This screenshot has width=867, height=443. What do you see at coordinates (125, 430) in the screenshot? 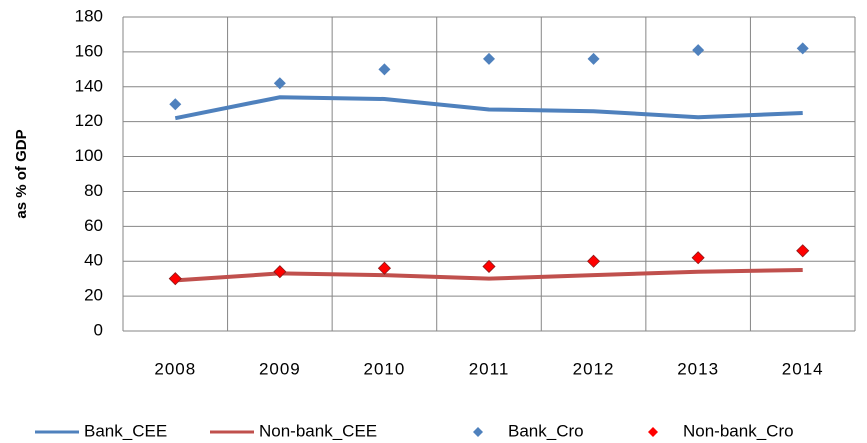
I see `legend-label: Bank_CEE` at bounding box center [125, 430].